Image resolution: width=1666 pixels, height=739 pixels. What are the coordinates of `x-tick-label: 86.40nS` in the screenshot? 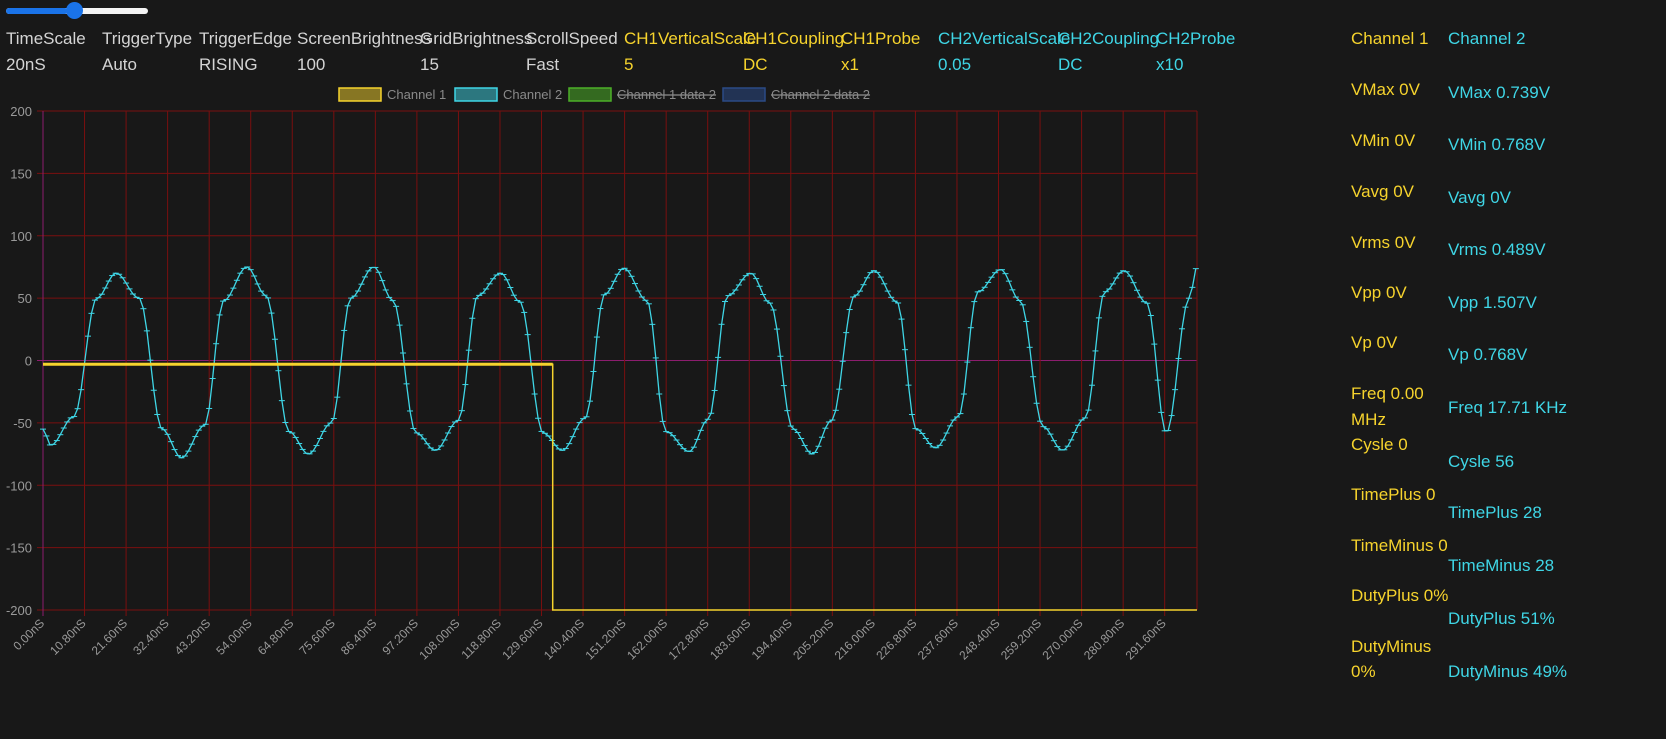 It's located at (359, 637).